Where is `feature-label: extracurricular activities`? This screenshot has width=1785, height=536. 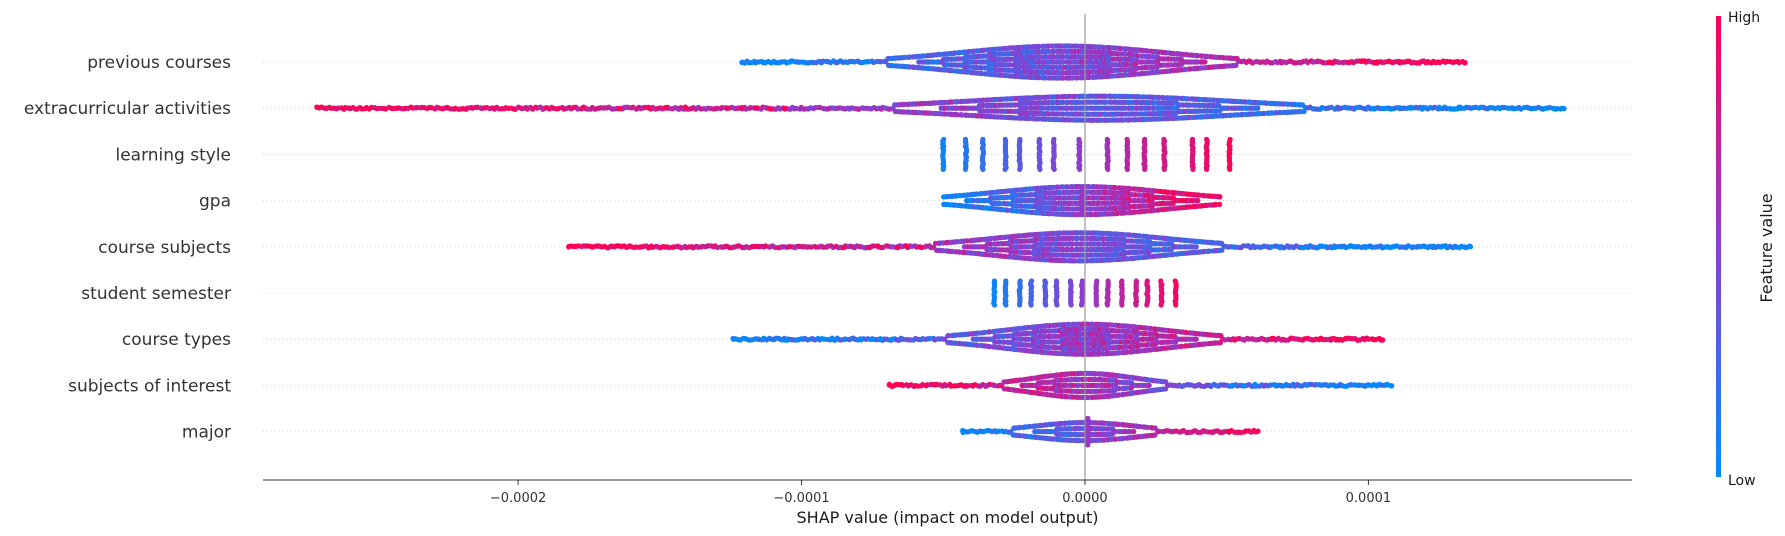
feature-label: extracurricular activities is located at coordinates (127, 109).